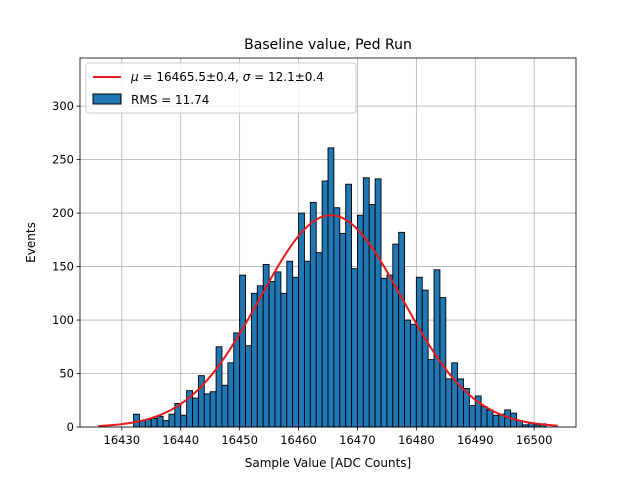 Image resolution: width=640 pixels, height=480 pixels. Describe the element at coordinates (63, 320) in the screenshot. I see `y-tick-label: 100` at that location.